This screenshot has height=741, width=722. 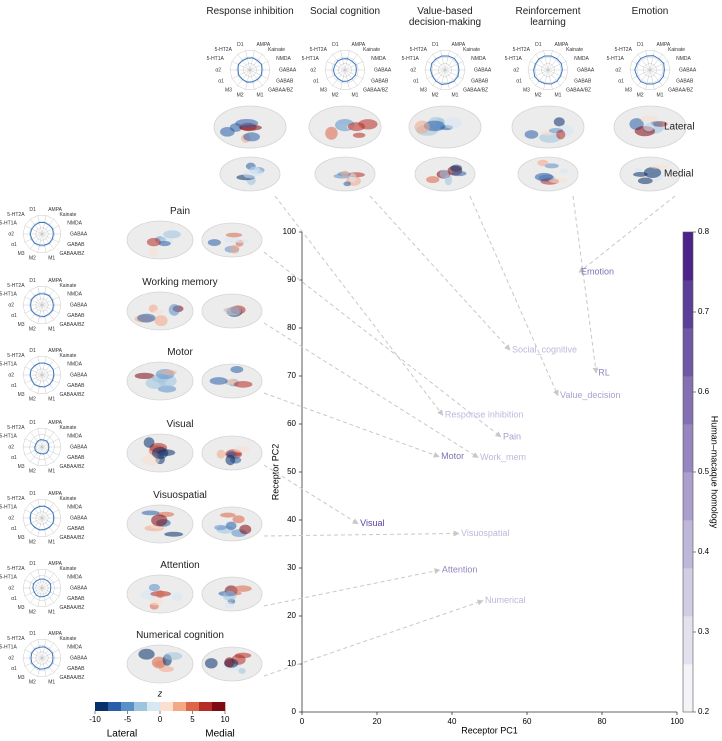 What do you see at coordinates (291, 279) in the screenshot?
I see `y-tick-label: 90` at bounding box center [291, 279].